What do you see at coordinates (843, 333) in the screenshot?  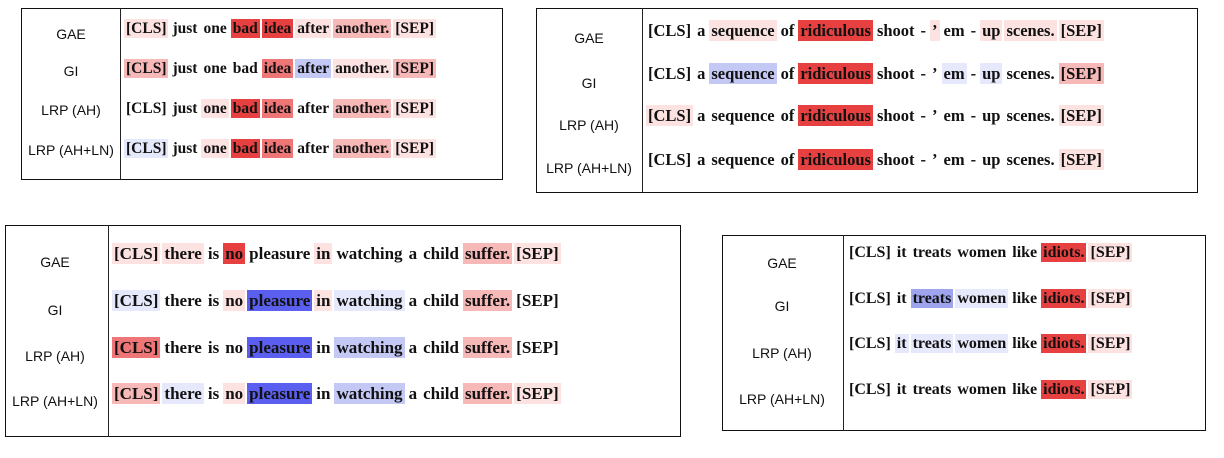 I see `panel-4-divider` at bounding box center [843, 333].